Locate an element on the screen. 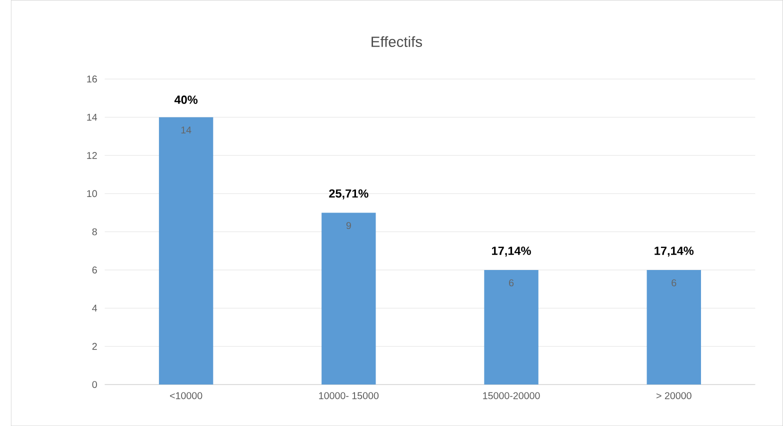 This screenshot has width=783, height=426. data-label: 9 is located at coordinates (348, 225).